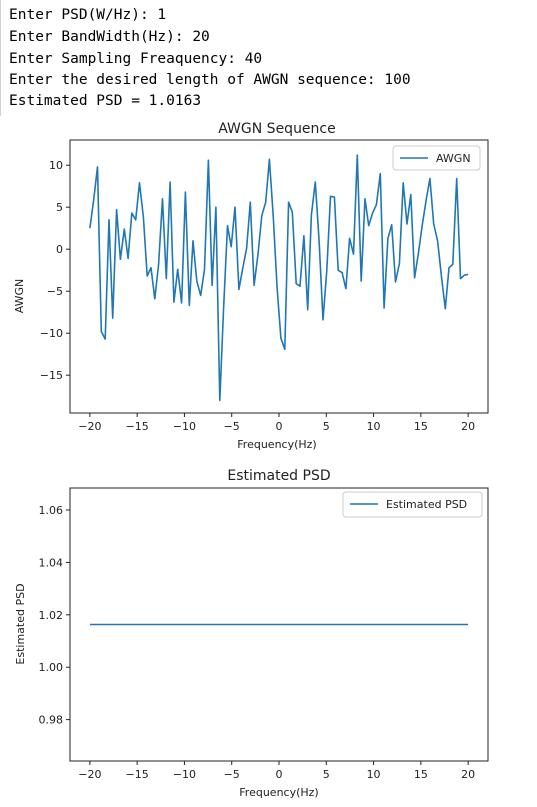 The height and width of the screenshot is (807, 537). Describe the element at coordinates (105, 101) in the screenshot. I see `console-line-estimated-psd: Estimated PSD = 1.0163` at that location.